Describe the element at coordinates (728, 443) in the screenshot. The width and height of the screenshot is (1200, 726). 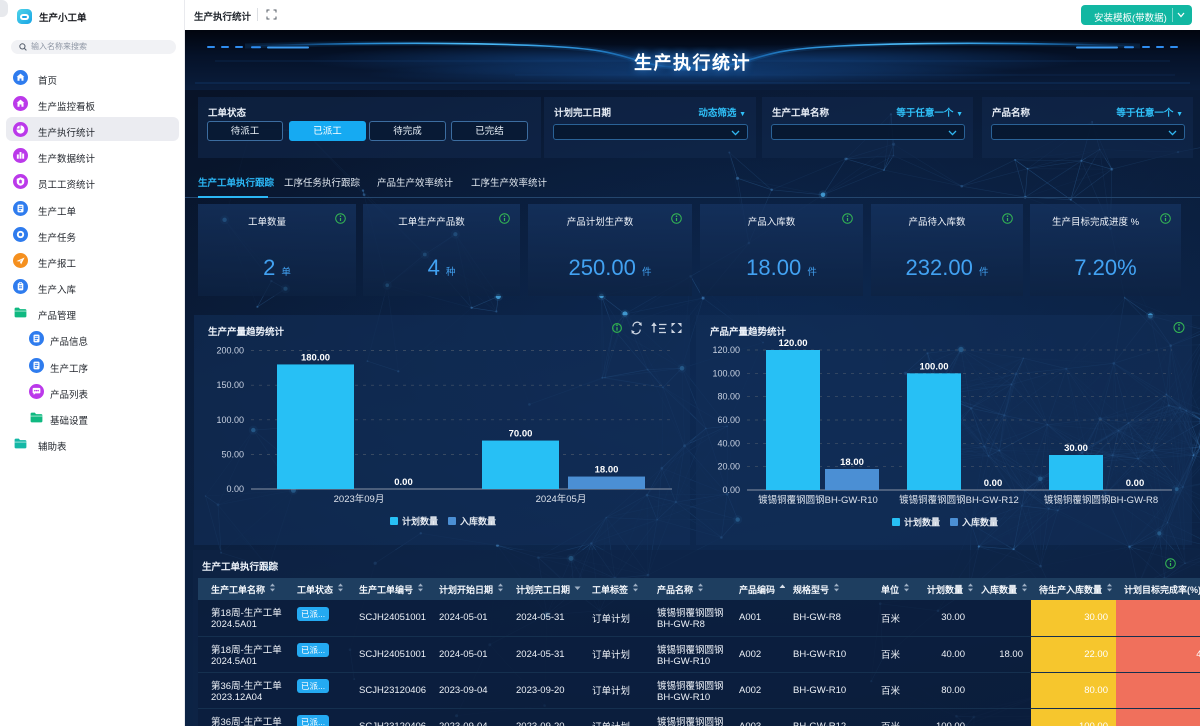
I see `svg-text: 40.00` at that location.